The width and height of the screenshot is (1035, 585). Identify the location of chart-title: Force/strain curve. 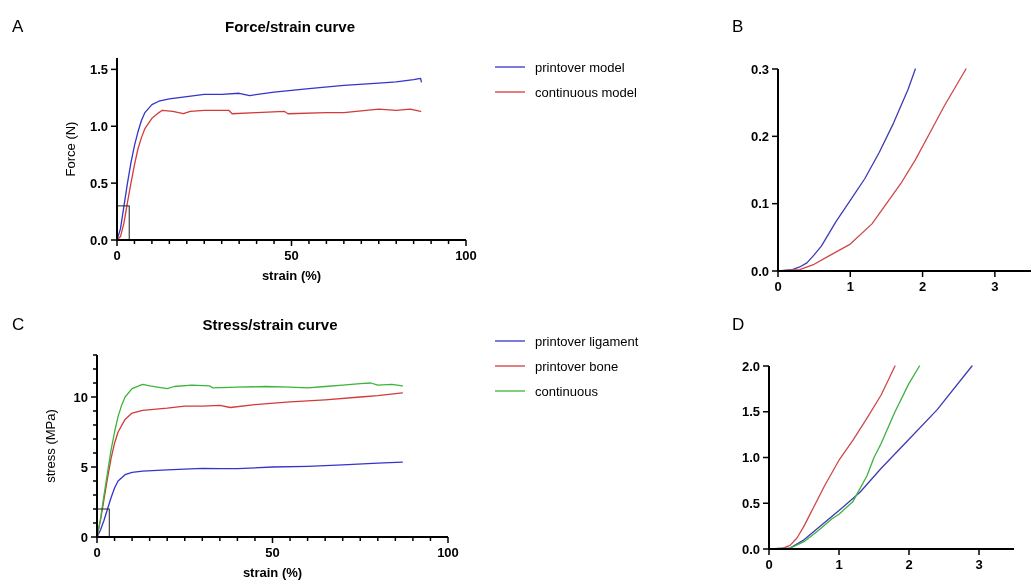
(290, 26).